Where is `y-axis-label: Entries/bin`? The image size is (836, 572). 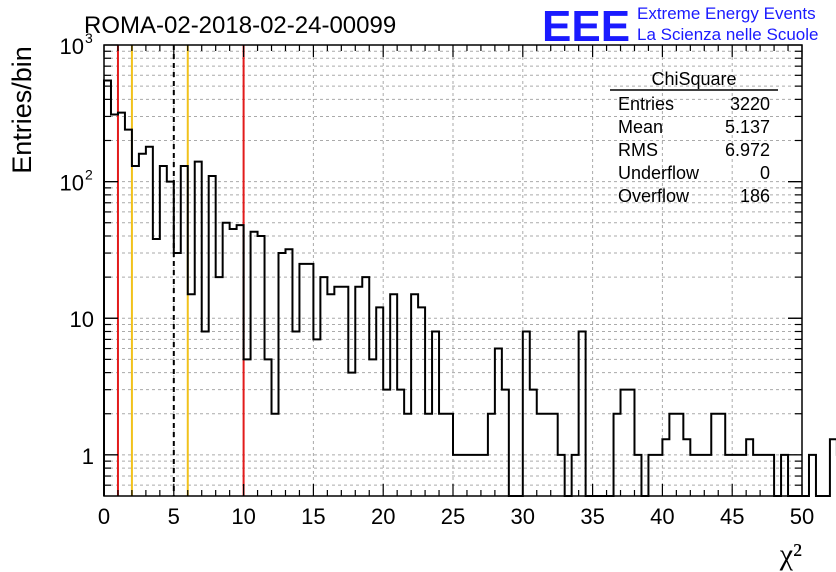
y-axis-label: Entries/bin is located at coordinates (22, 110).